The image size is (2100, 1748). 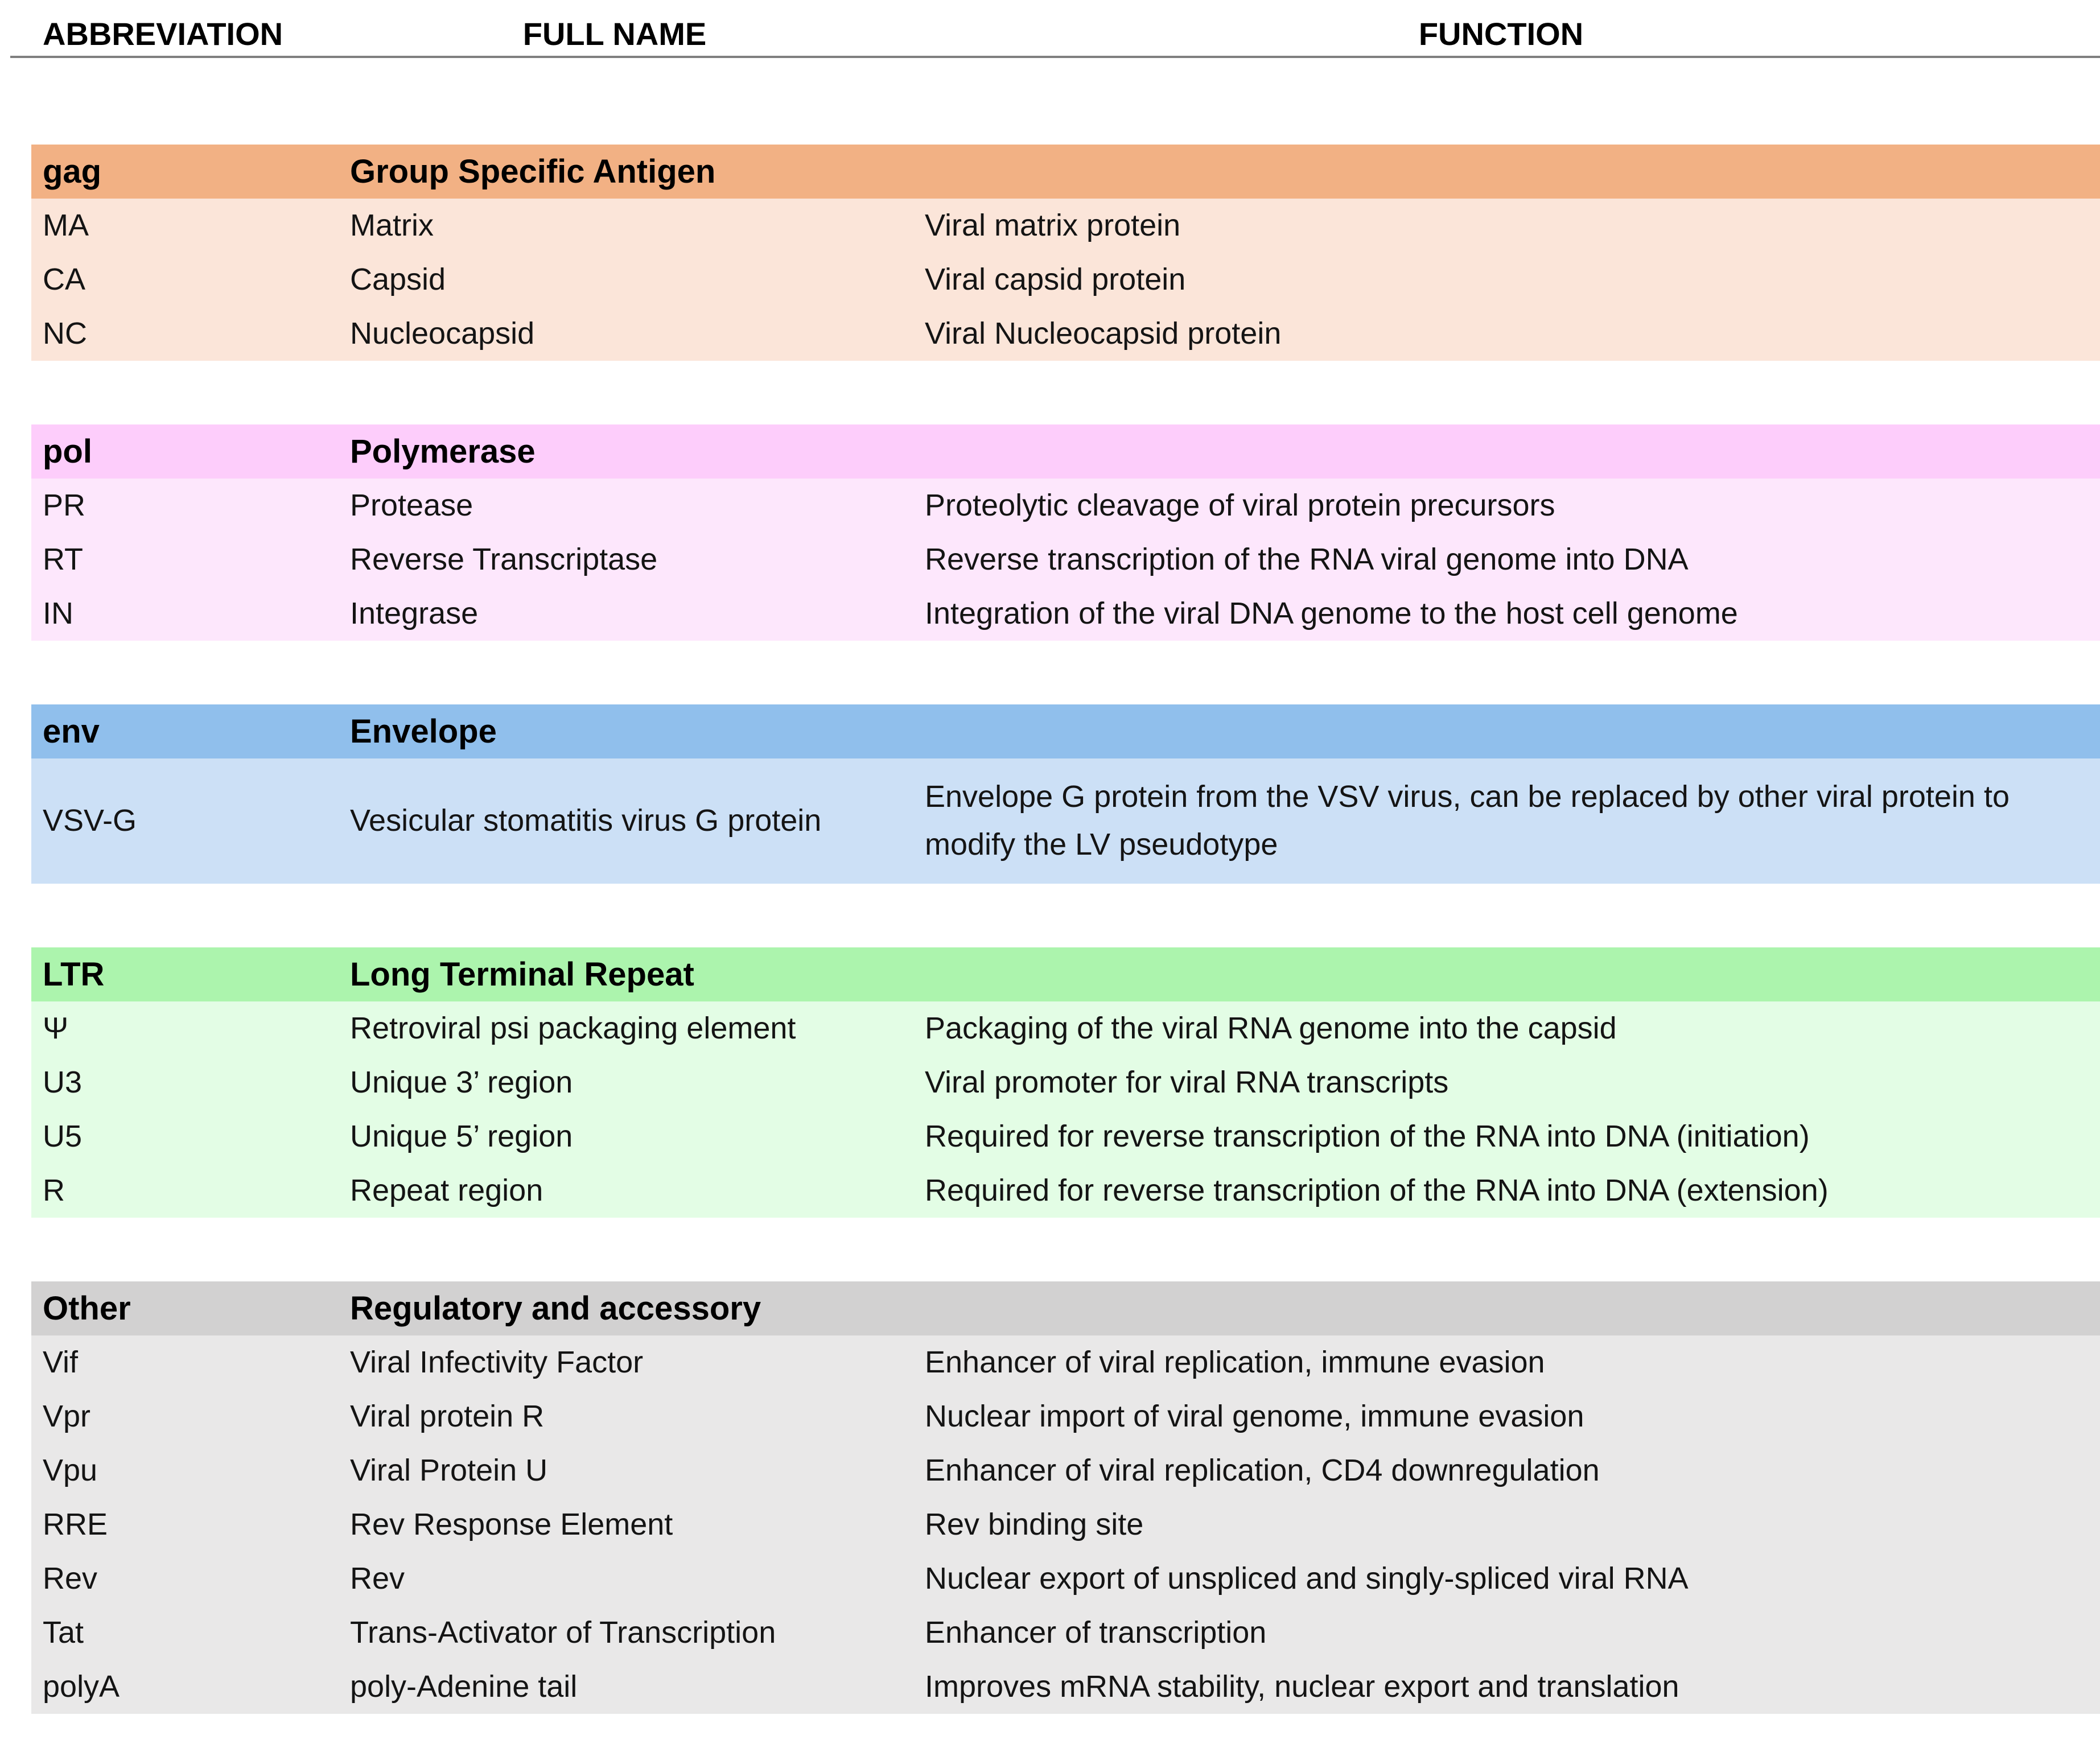 What do you see at coordinates (70, 1578) in the screenshot?
I see `cell-abbreviation: Rev` at bounding box center [70, 1578].